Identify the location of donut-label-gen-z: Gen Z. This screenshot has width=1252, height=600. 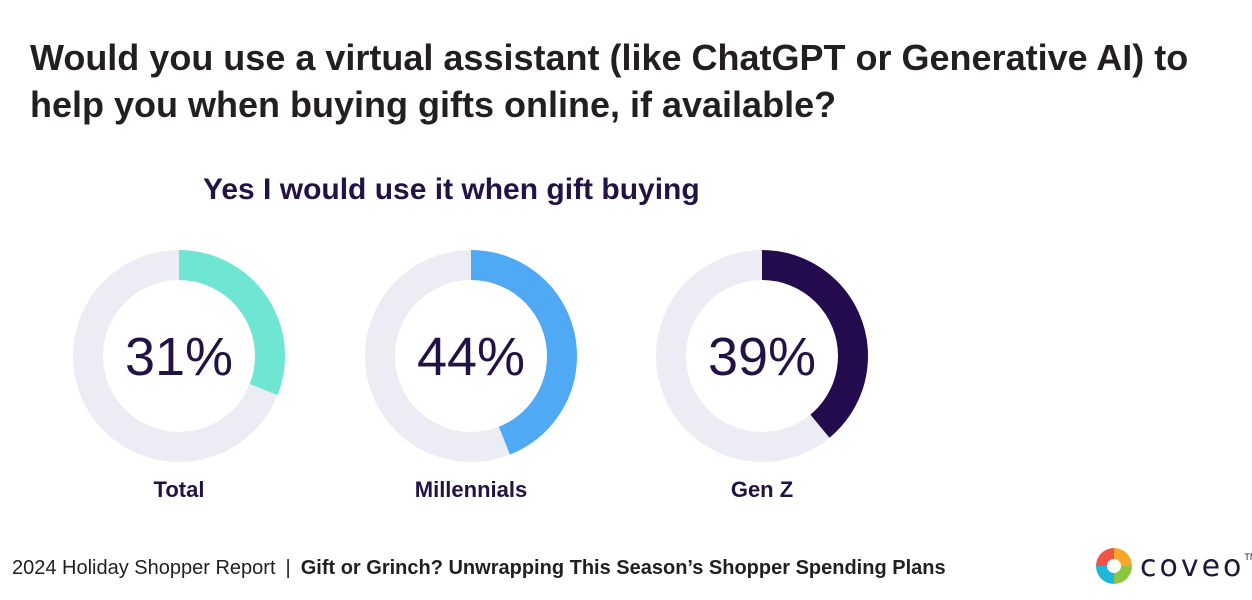
(762, 489).